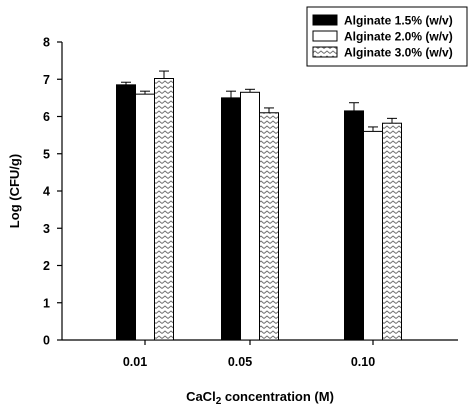 The width and height of the screenshot is (474, 412). I want to click on legend-label: Alginate 2.0% (w/v), so click(398, 37).